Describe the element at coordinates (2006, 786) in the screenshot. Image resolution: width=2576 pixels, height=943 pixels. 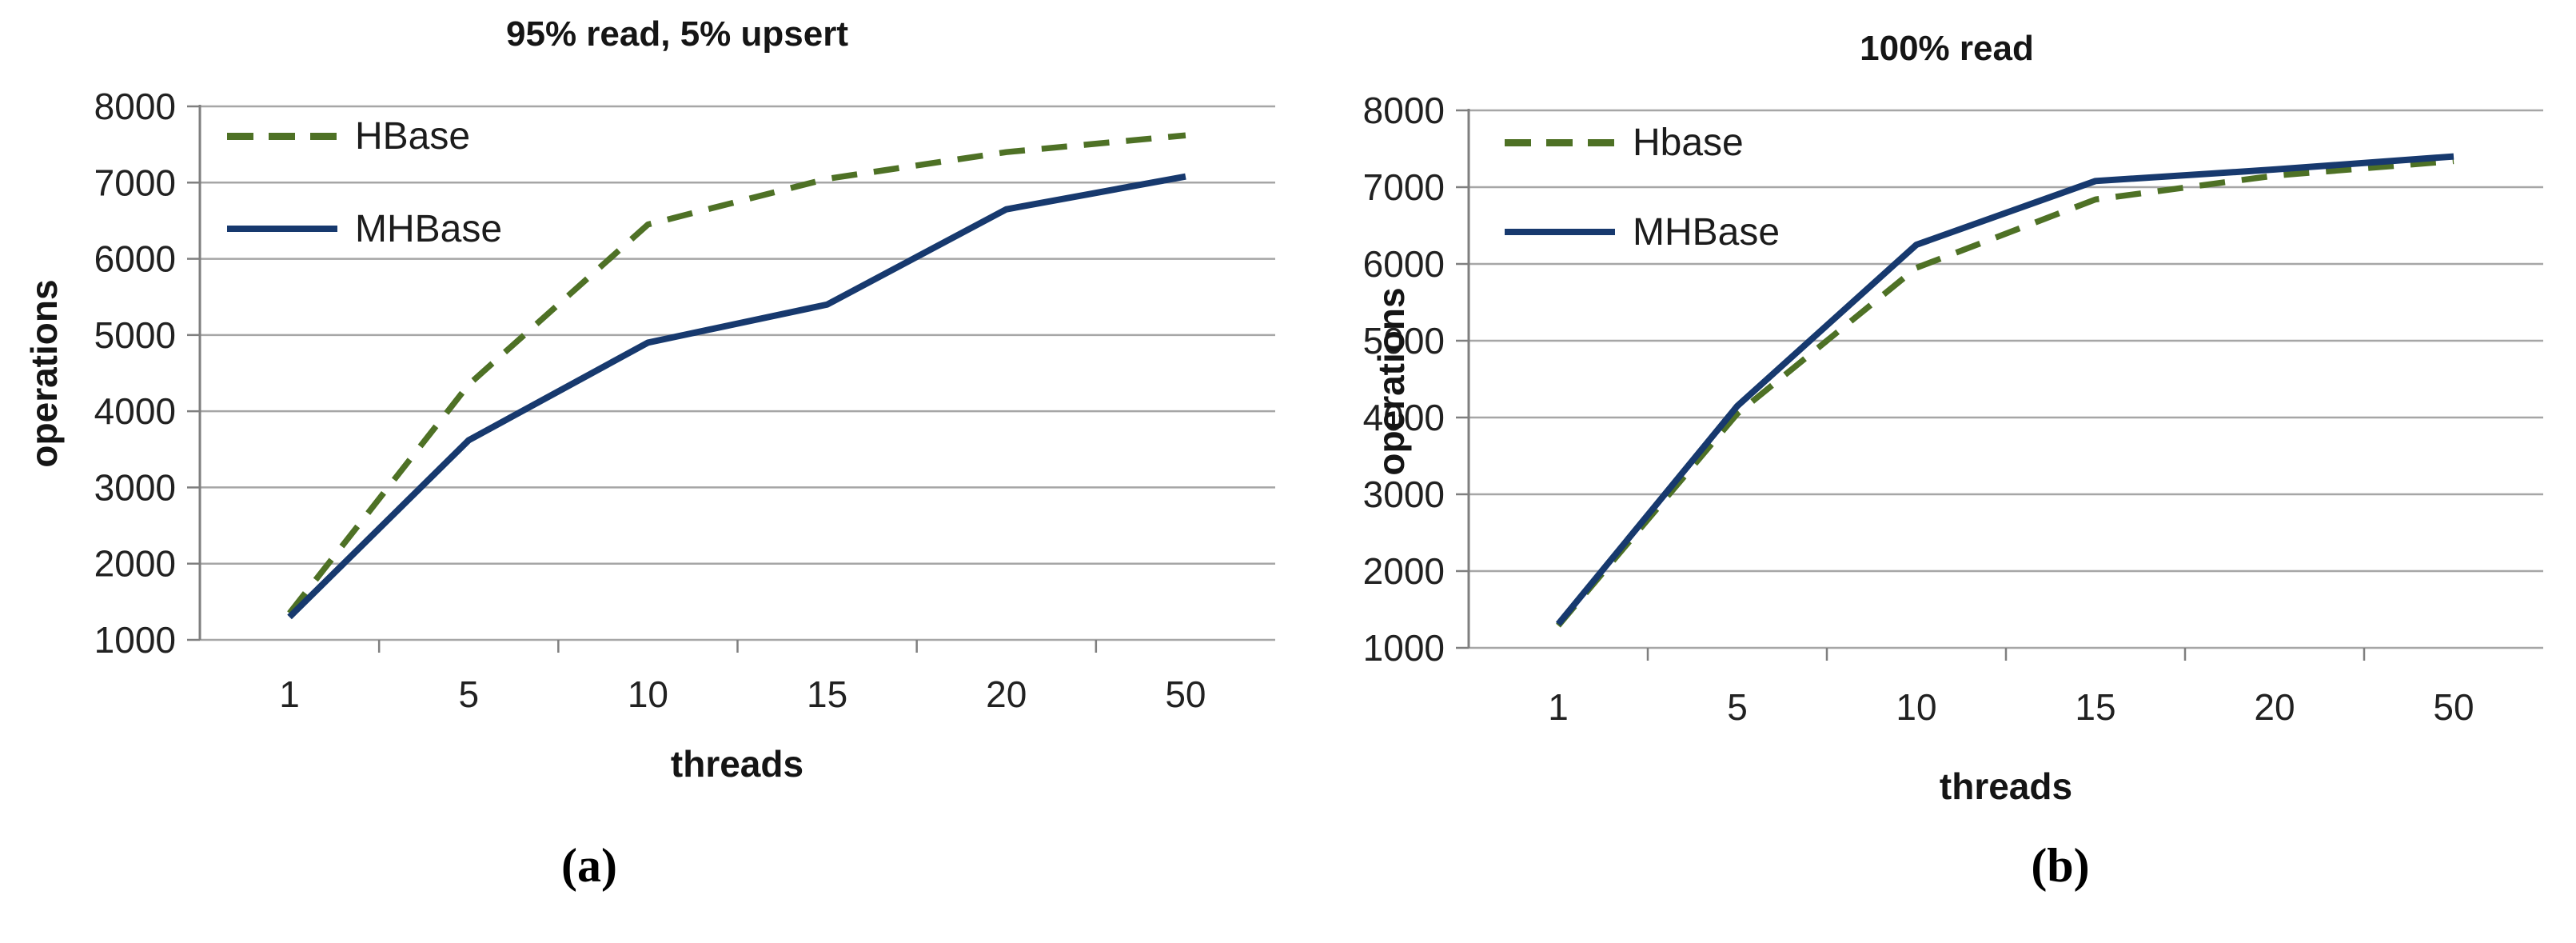
I see `chart-b-x-axis-title: threads` at that location.